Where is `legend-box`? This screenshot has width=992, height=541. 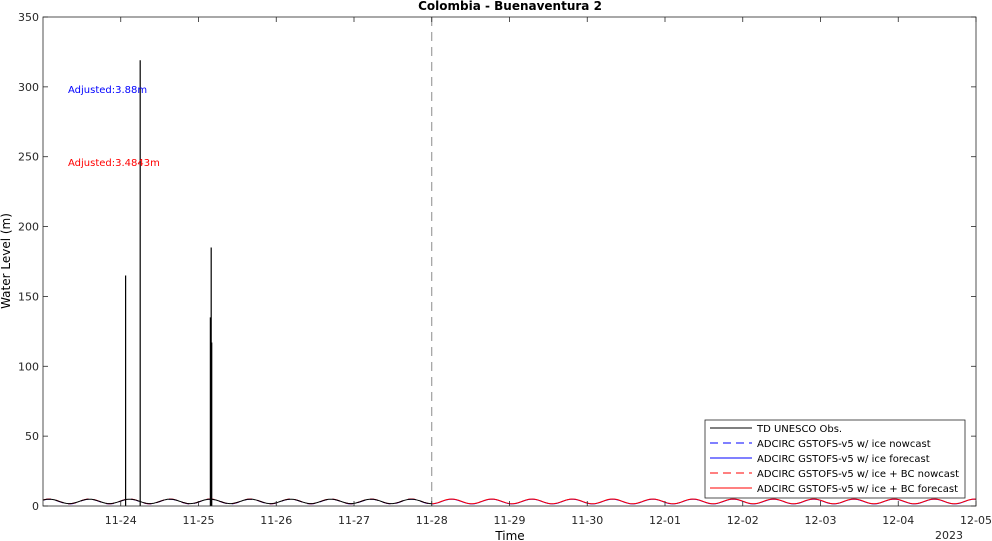
legend-box is located at coordinates (835, 459).